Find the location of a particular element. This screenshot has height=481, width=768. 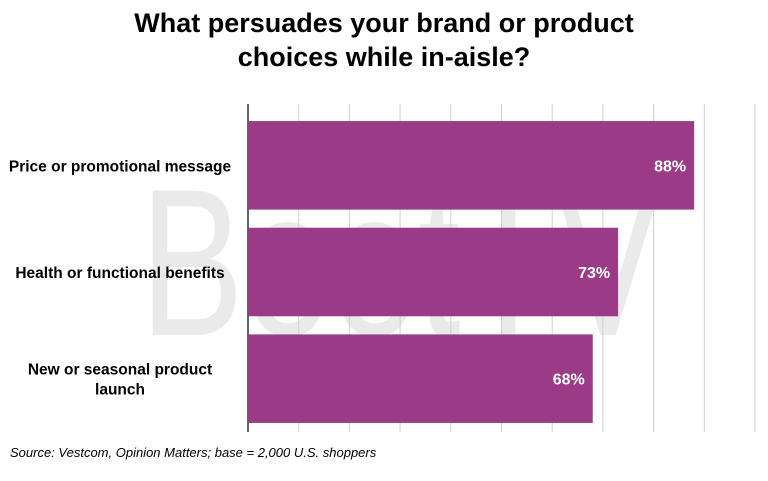

category-label: Health or functional benefits is located at coordinates (119, 273).